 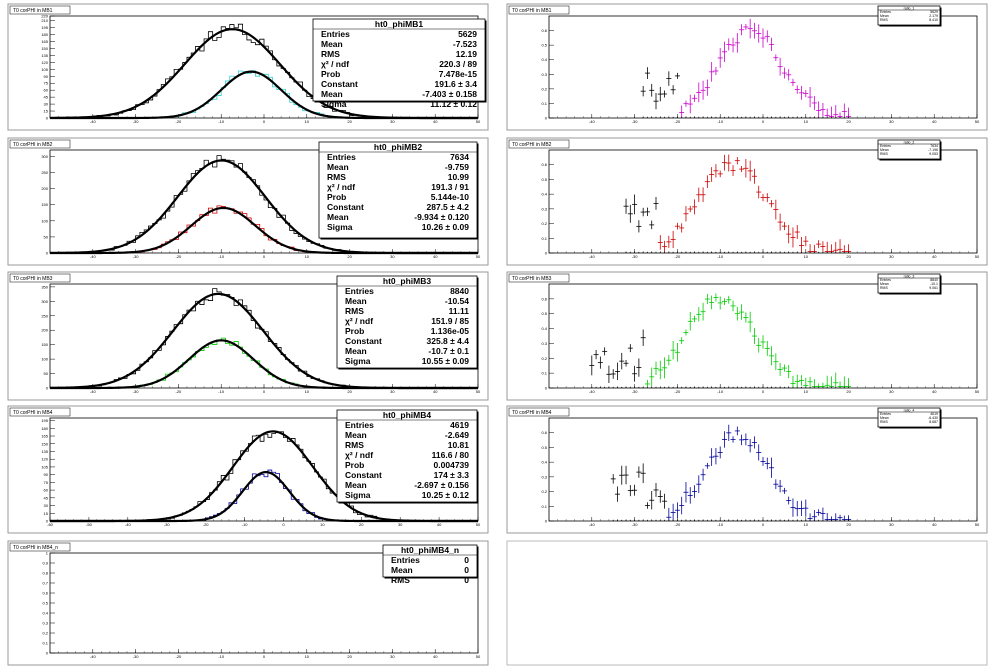 What do you see at coordinates (909, 149) in the screenshot?
I see `stats-frame` at bounding box center [909, 149].